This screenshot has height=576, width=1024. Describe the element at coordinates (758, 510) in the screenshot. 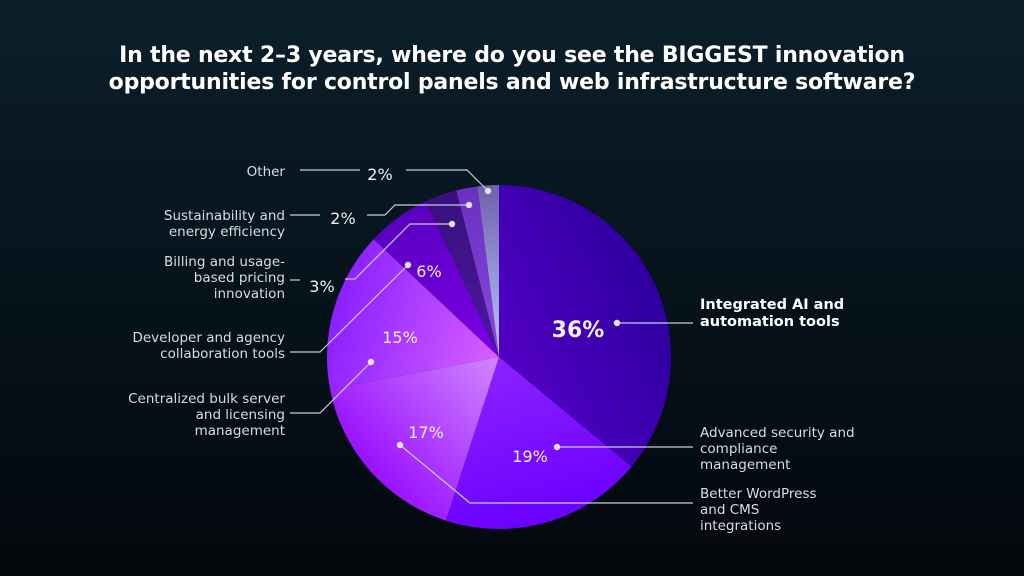

I see `label-better-wordpress: Better WordPress and CMS integrations` at that location.